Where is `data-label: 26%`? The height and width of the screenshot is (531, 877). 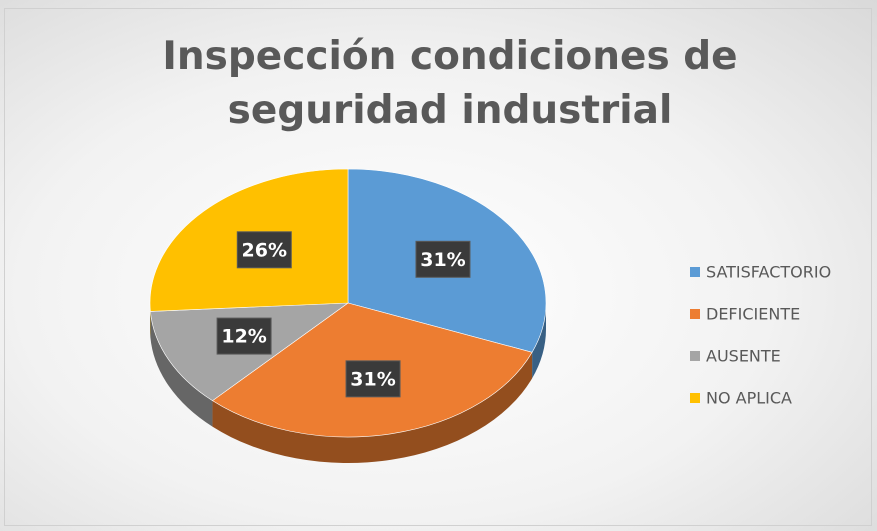
data-label: 26% is located at coordinates (264, 250).